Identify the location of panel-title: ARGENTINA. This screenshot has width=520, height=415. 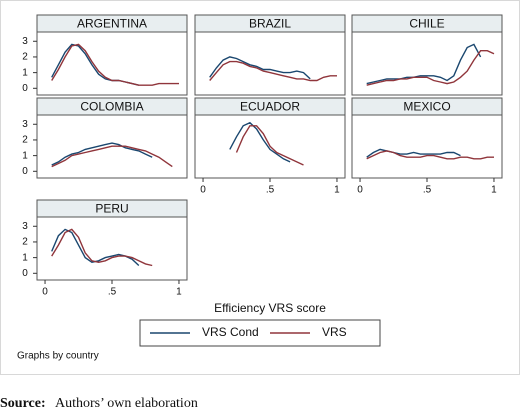
(112, 24).